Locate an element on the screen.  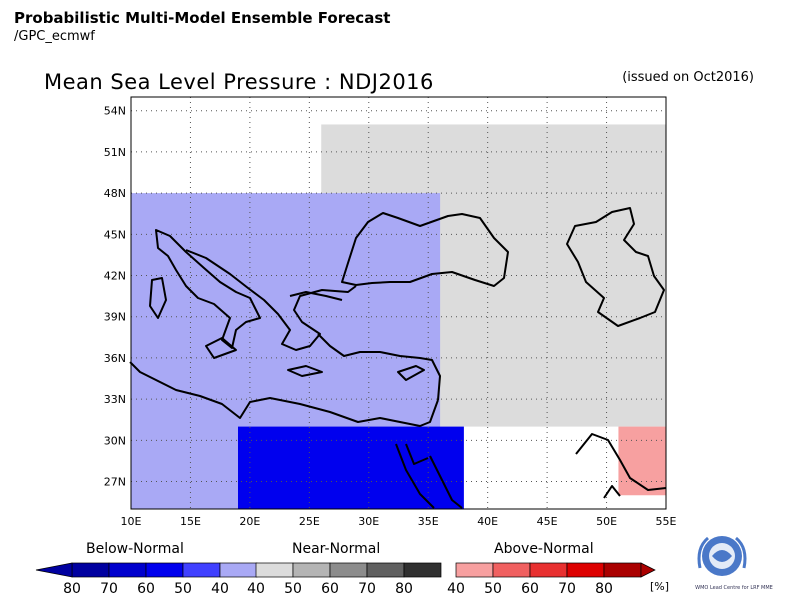
legend-below-title: Below-Normal is located at coordinates (135, 549).